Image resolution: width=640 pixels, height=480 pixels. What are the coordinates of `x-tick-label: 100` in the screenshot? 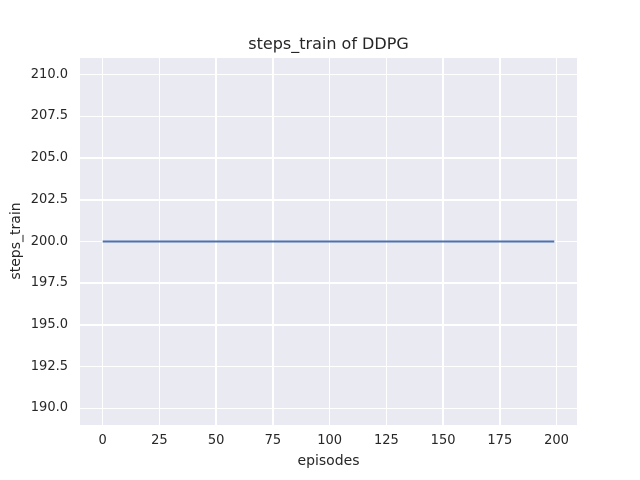 It's located at (330, 440).